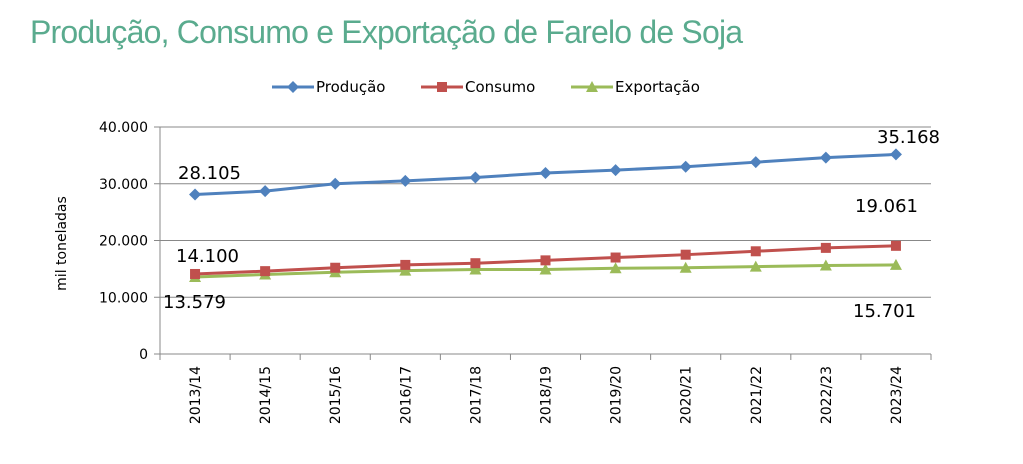  What do you see at coordinates (123, 185) in the screenshot?
I see `y-tick-label: 30.000` at bounding box center [123, 185].